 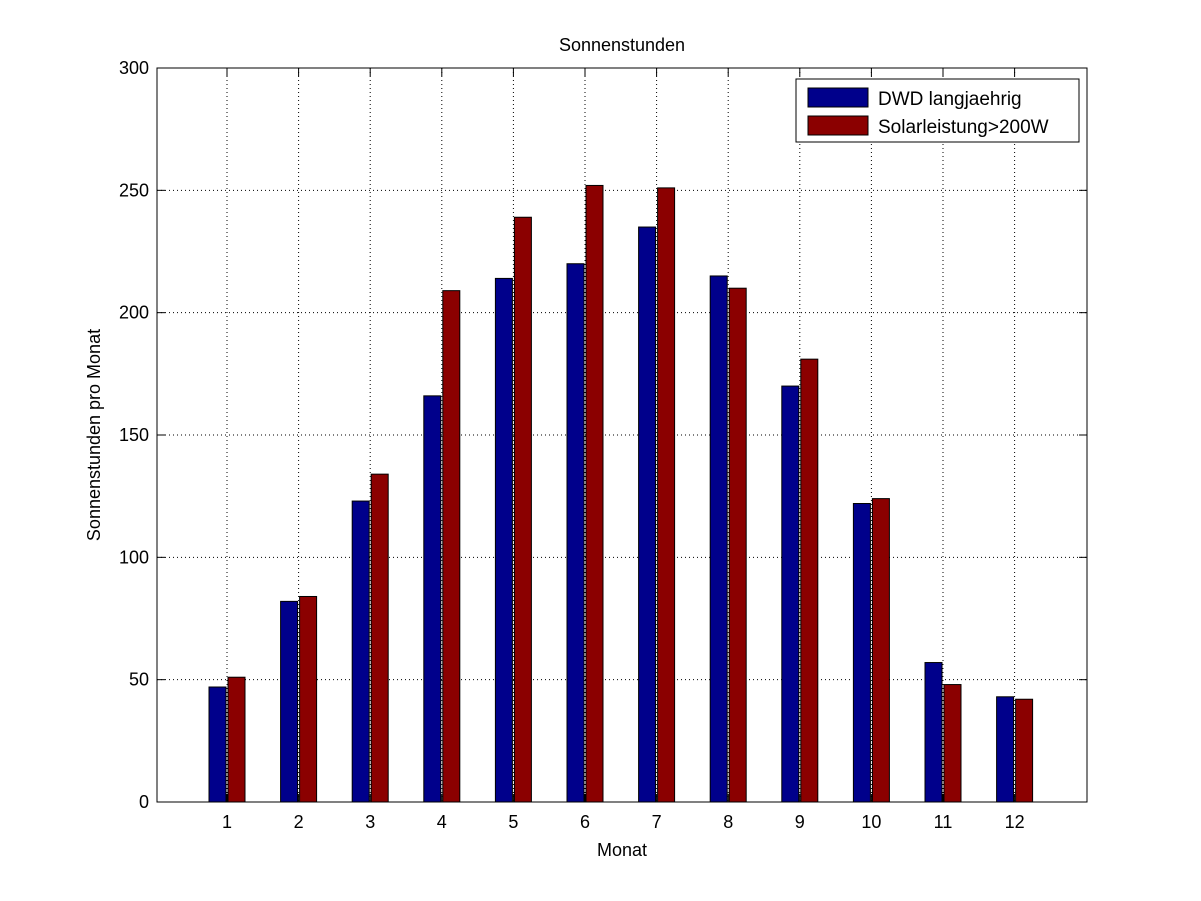 What do you see at coordinates (943, 822) in the screenshot?
I see `x-tick-label: 11` at bounding box center [943, 822].